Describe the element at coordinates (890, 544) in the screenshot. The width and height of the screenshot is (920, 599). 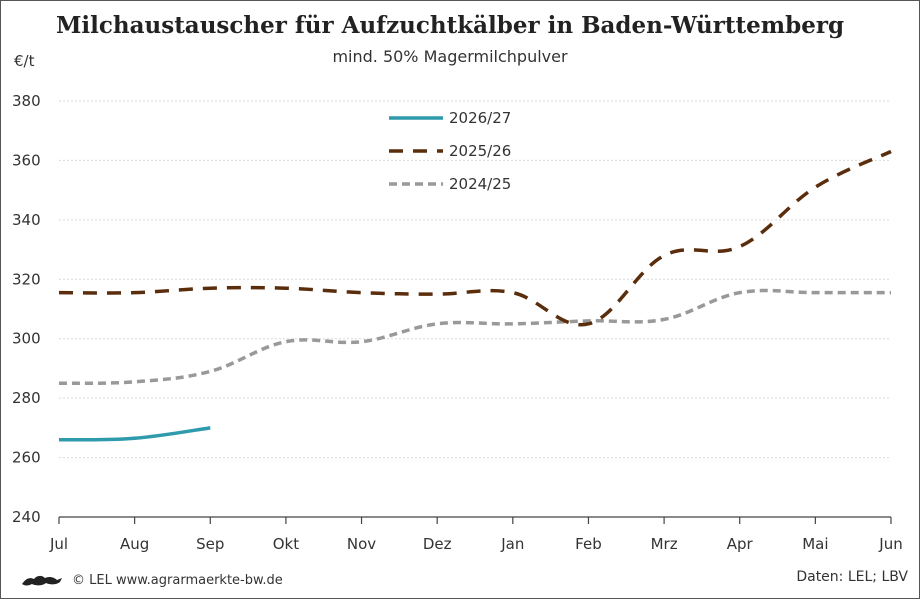
I see `x-tick-label: Jun` at that location.